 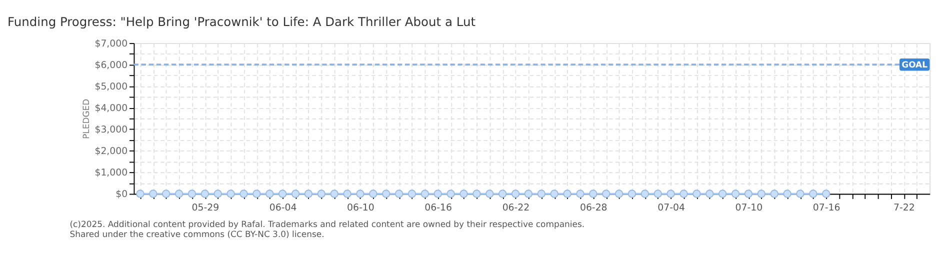 What do you see at coordinates (749, 208) in the screenshot?
I see `x-tick-label: 07-10` at bounding box center [749, 208].